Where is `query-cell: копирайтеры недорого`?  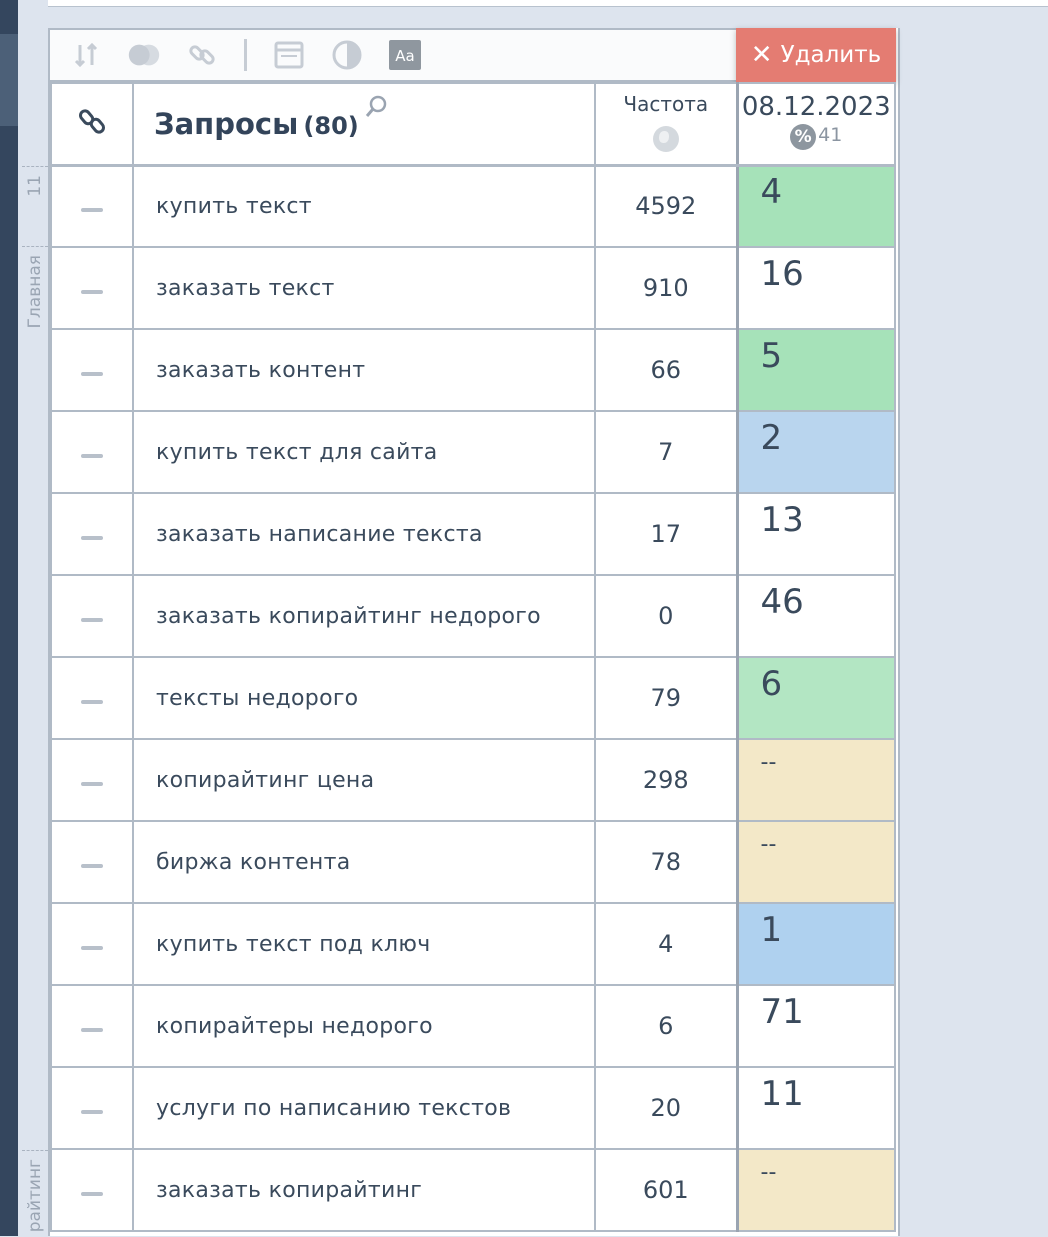
query-cell: копирайтеры недорого is located at coordinates (364, 1026).